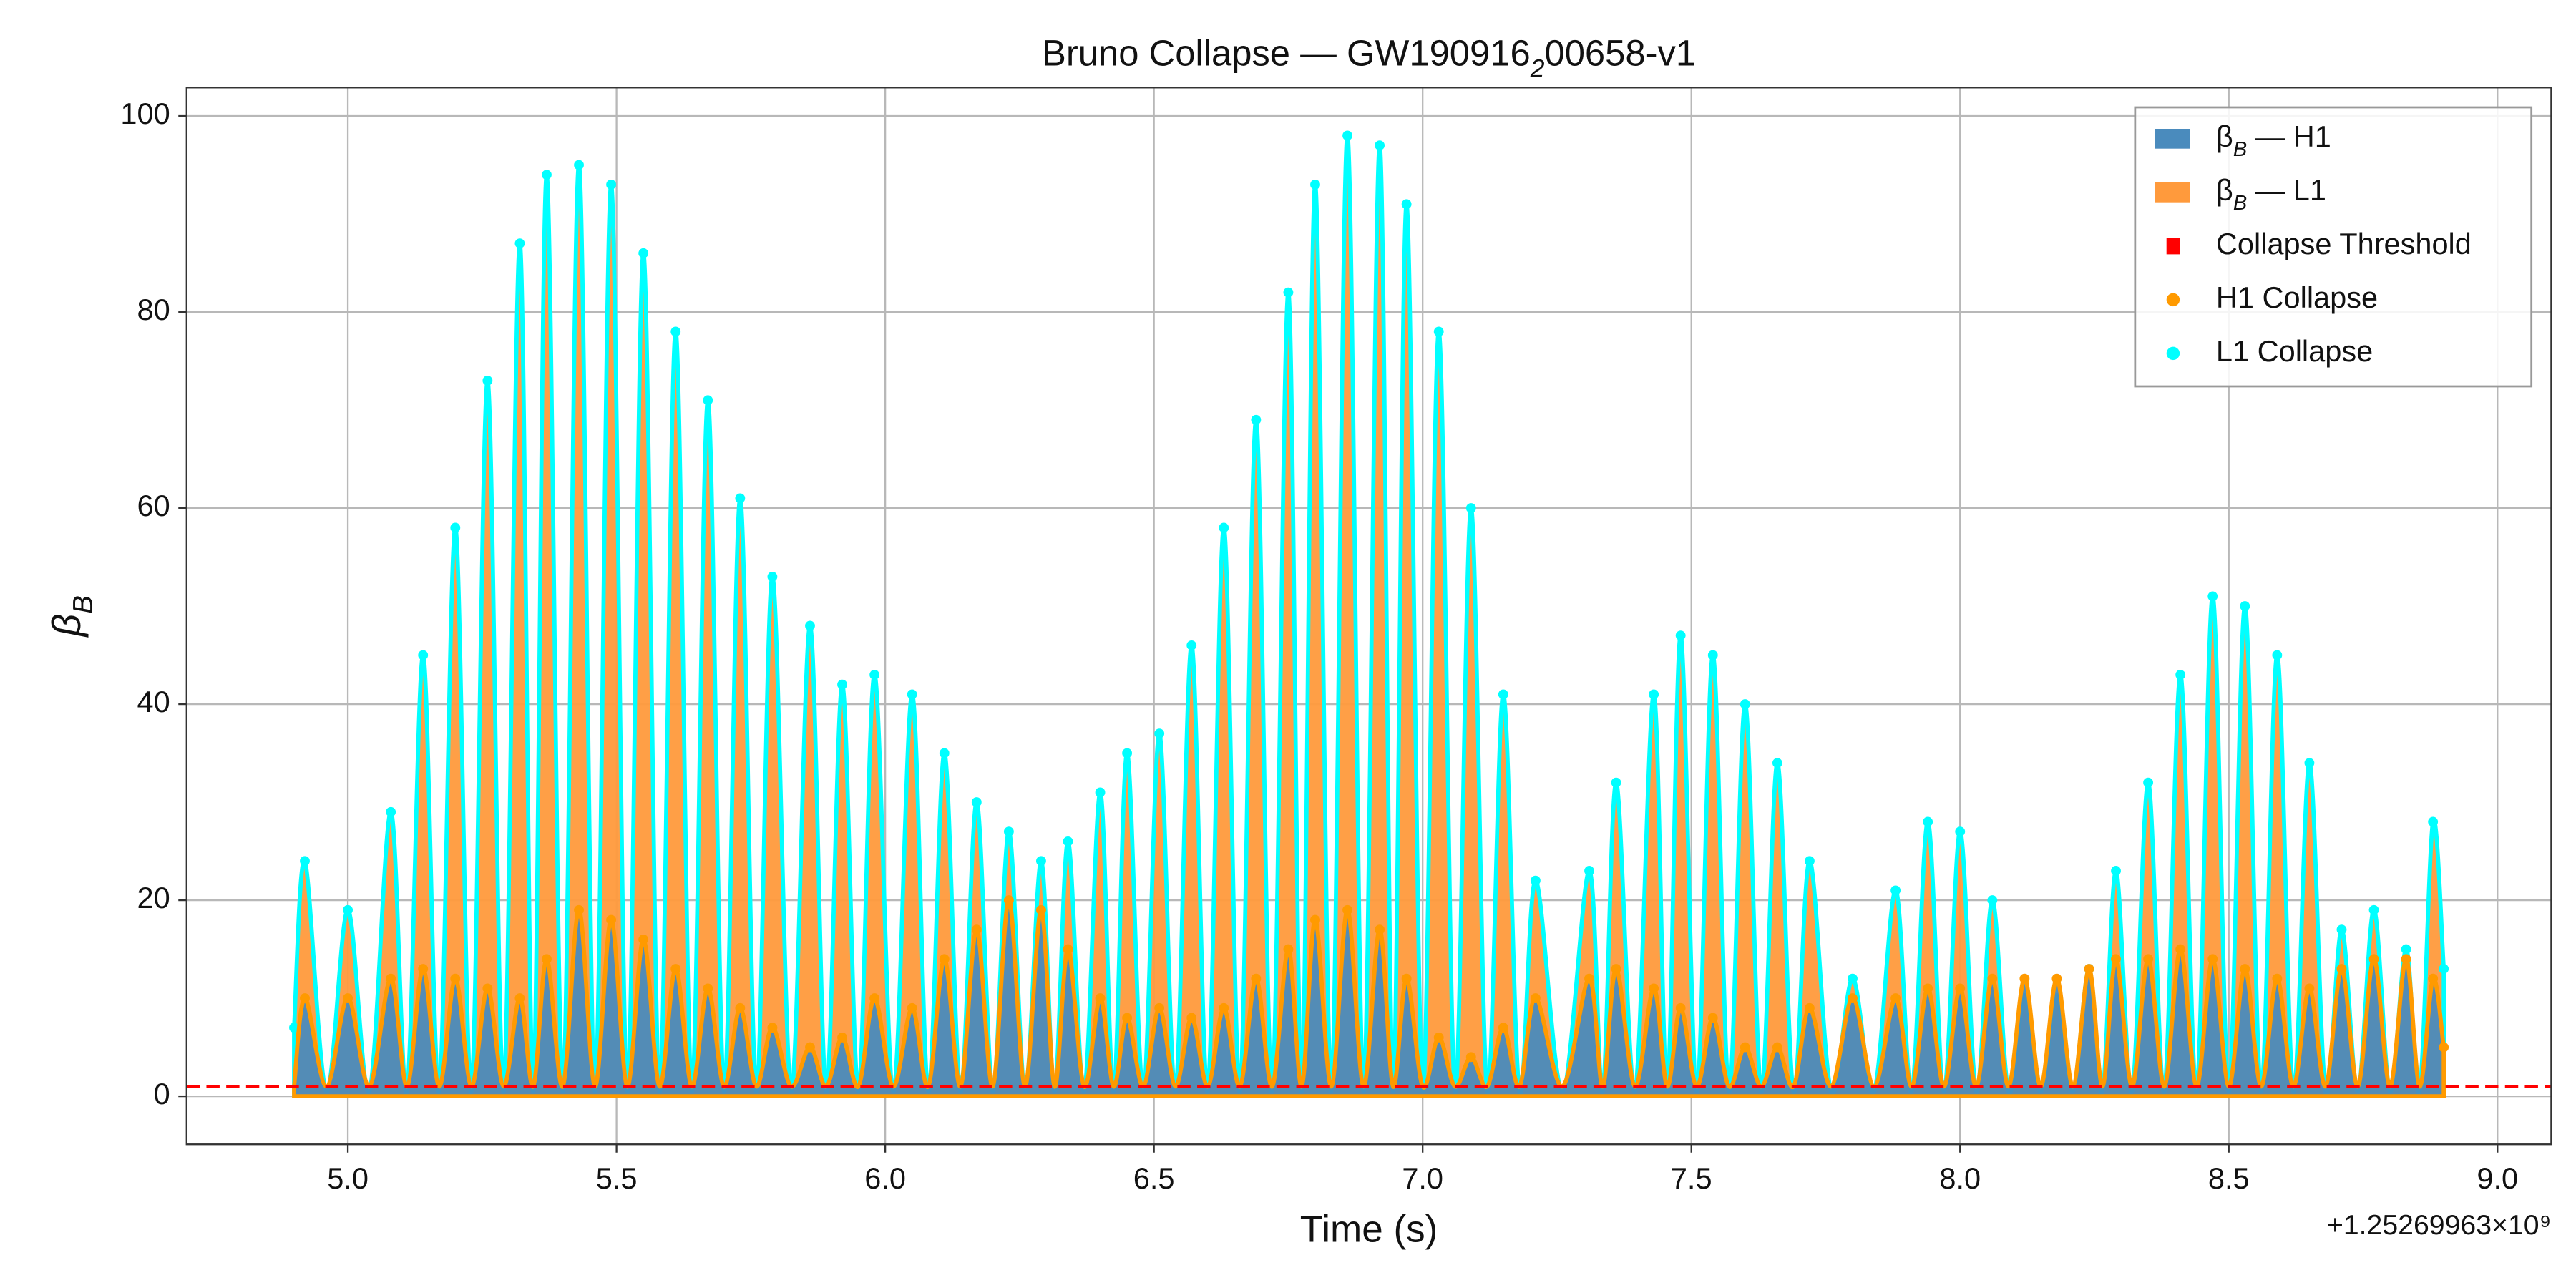 The height and width of the screenshot is (1288, 2576). I want to click on legend-label: βB — H1, so click(2273, 140).